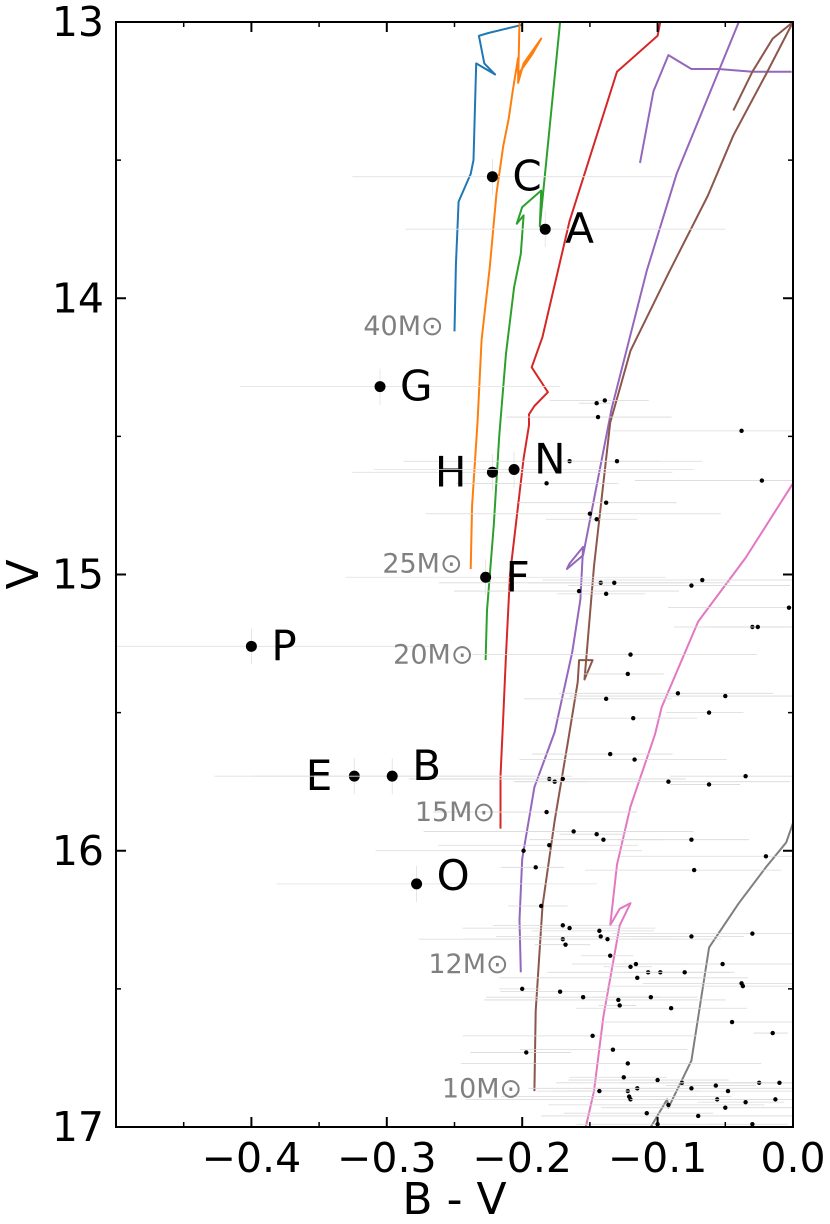  Describe the element at coordinates (658, 1158) in the screenshot. I see `x-tick-label: −0.1` at that location.